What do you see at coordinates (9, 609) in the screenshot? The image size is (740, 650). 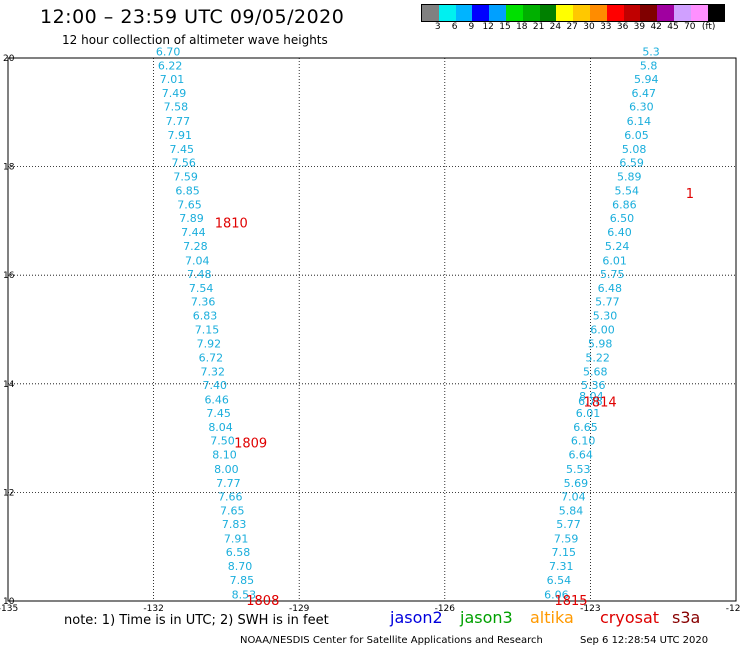 I see `x-tick-label: -135` at bounding box center [9, 609].